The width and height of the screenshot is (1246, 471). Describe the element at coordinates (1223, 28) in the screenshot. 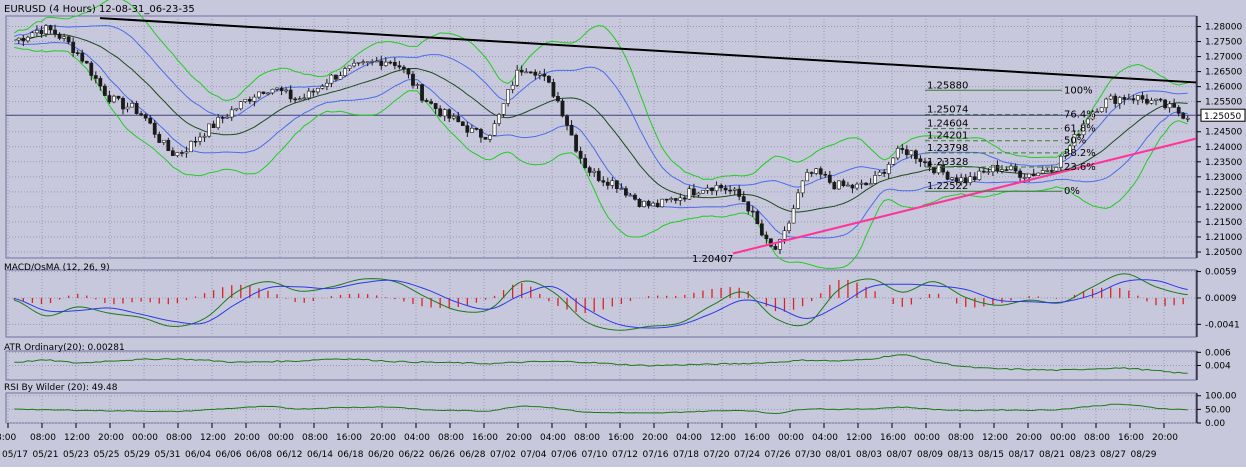

I see `y-tick-label: 1.28000` at that location.